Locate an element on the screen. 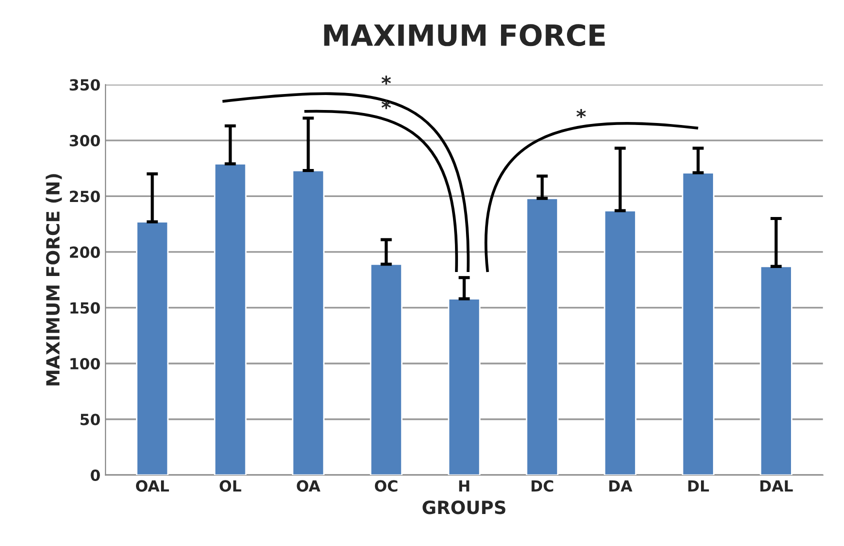 Image resolution: width=844 pixels, height=546 pixels. chart-title: MAXIMUM FORCE is located at coordinates (464, 35).